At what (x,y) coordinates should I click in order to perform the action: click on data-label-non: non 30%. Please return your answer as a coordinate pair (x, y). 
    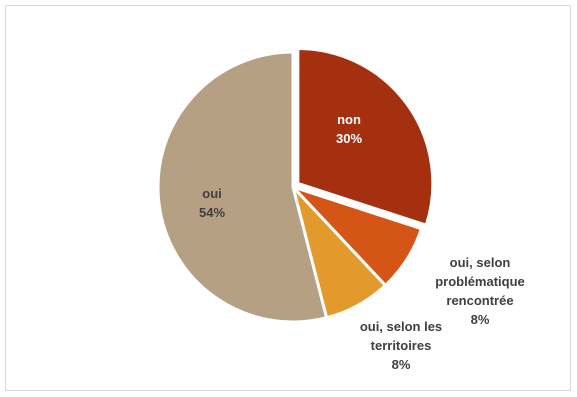
    Looking at the image, I should click on (349, 129).